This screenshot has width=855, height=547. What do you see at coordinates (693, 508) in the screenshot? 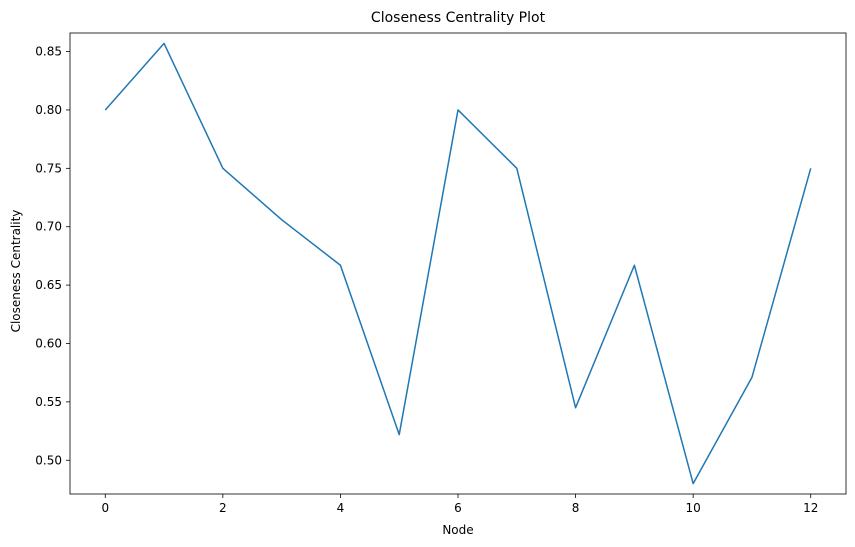
I see `x-tick-label: 10` at bounding box center [693, 508].